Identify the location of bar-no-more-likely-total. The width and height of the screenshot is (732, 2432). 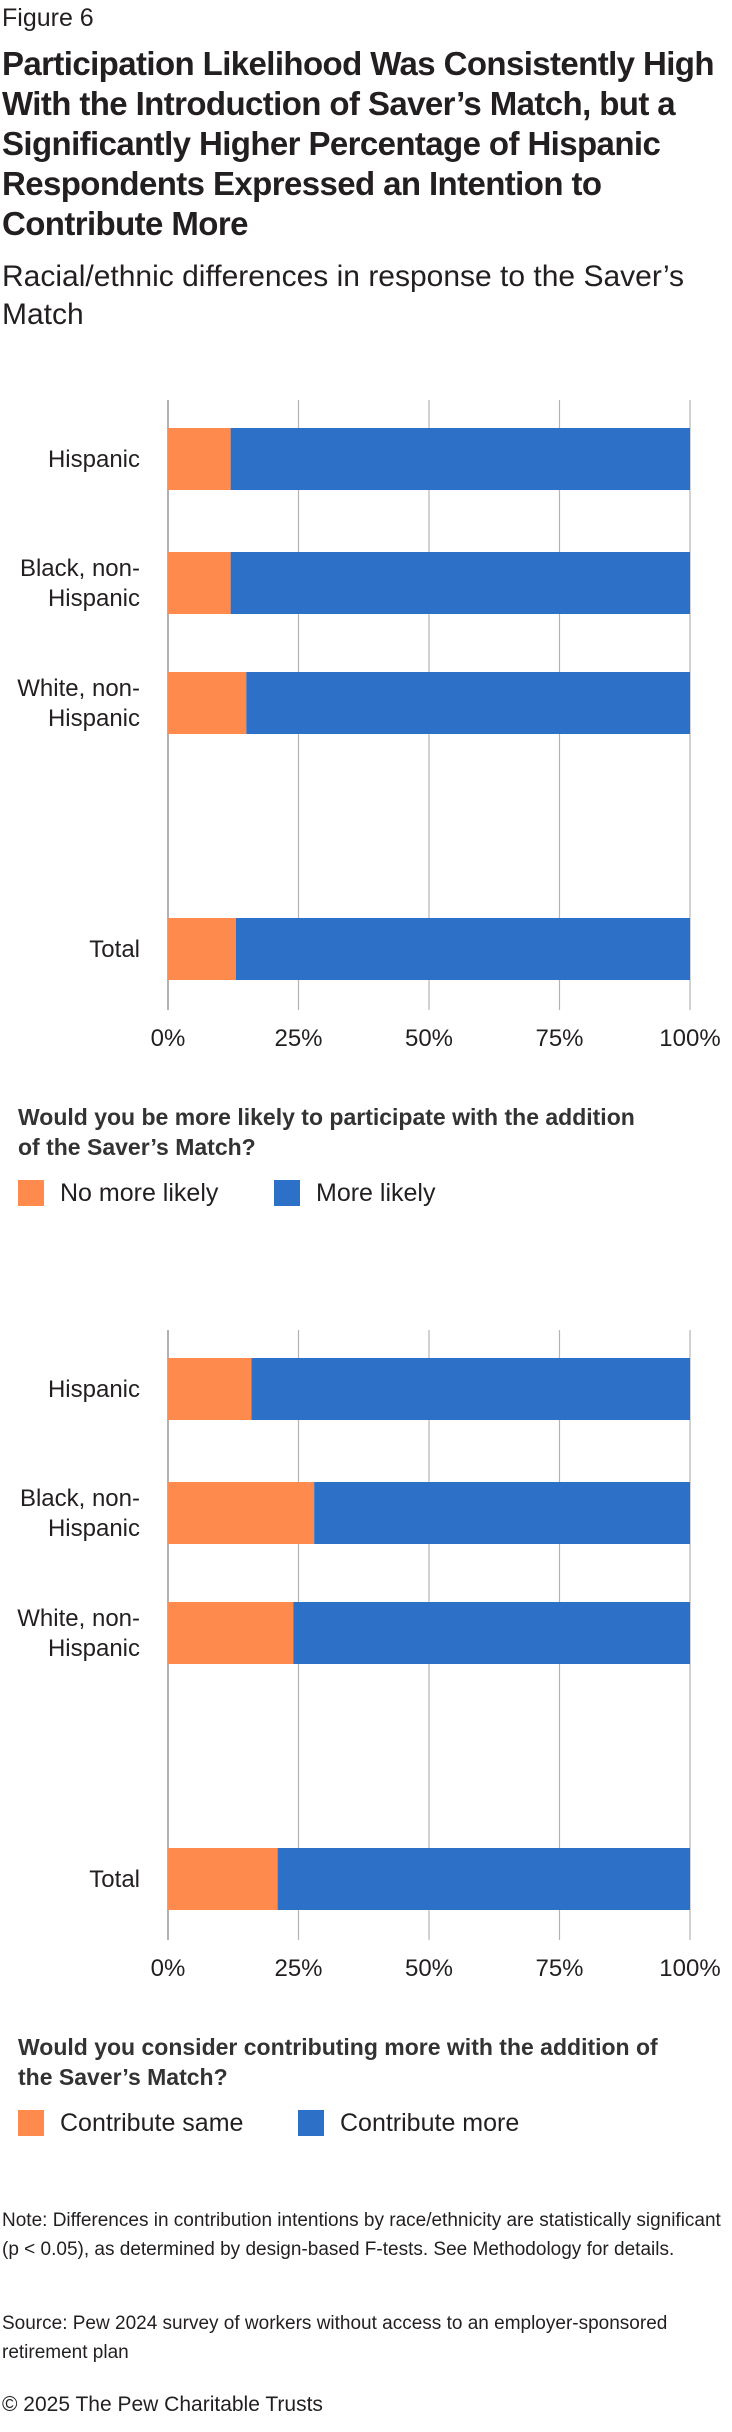
(202, 949).